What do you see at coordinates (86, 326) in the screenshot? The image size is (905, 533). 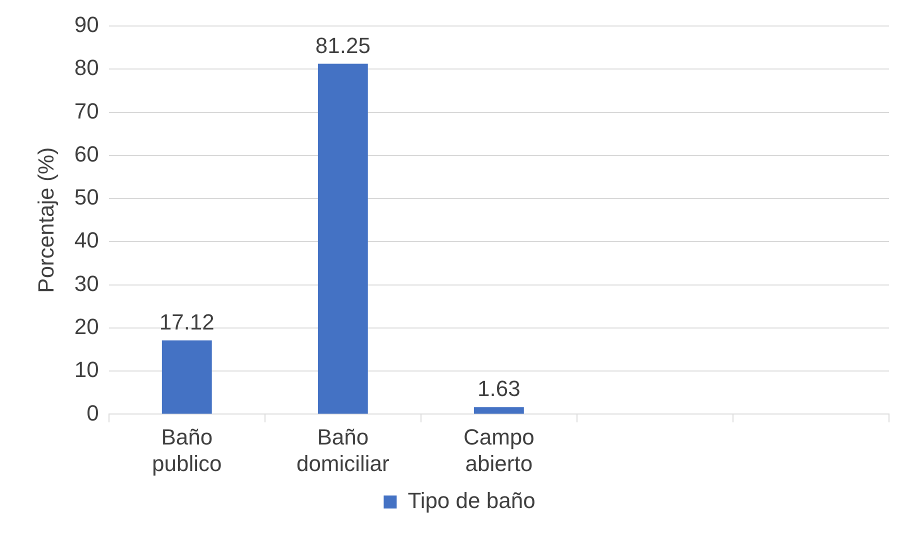 I see `y-tick-label: 20` at bounding box center [86, 326].